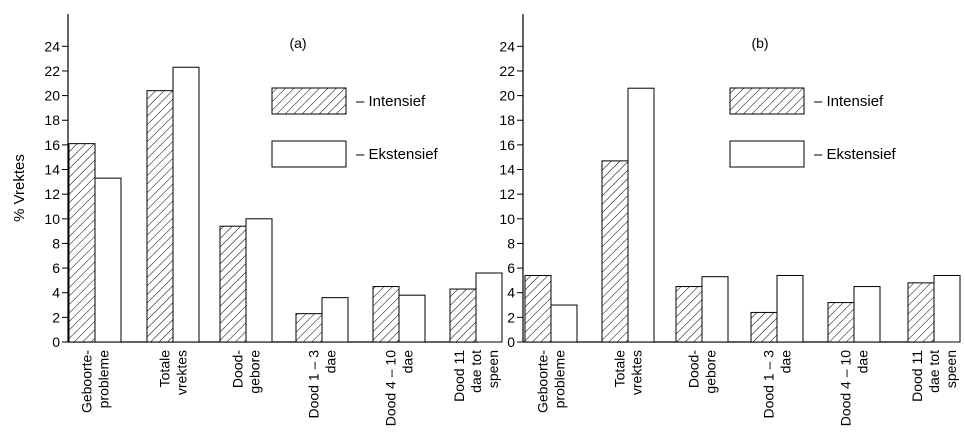 The width and height of the screenshot is (965, 447). I want to click on y-axis-label: % Vrektes, so click(19, 188).